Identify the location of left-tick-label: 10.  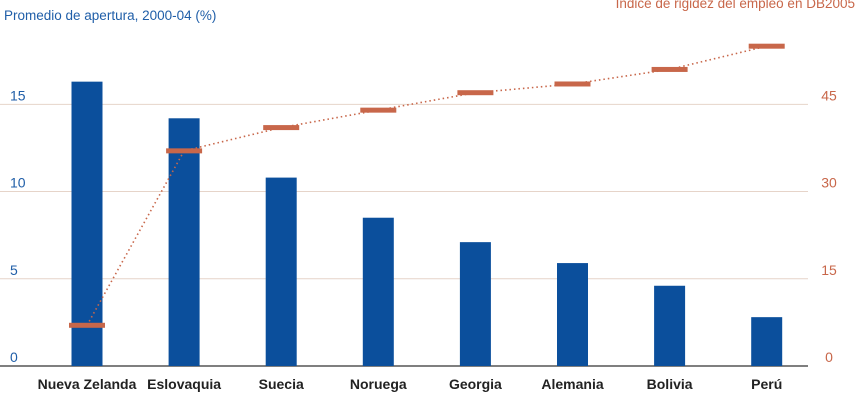
(18, 183).